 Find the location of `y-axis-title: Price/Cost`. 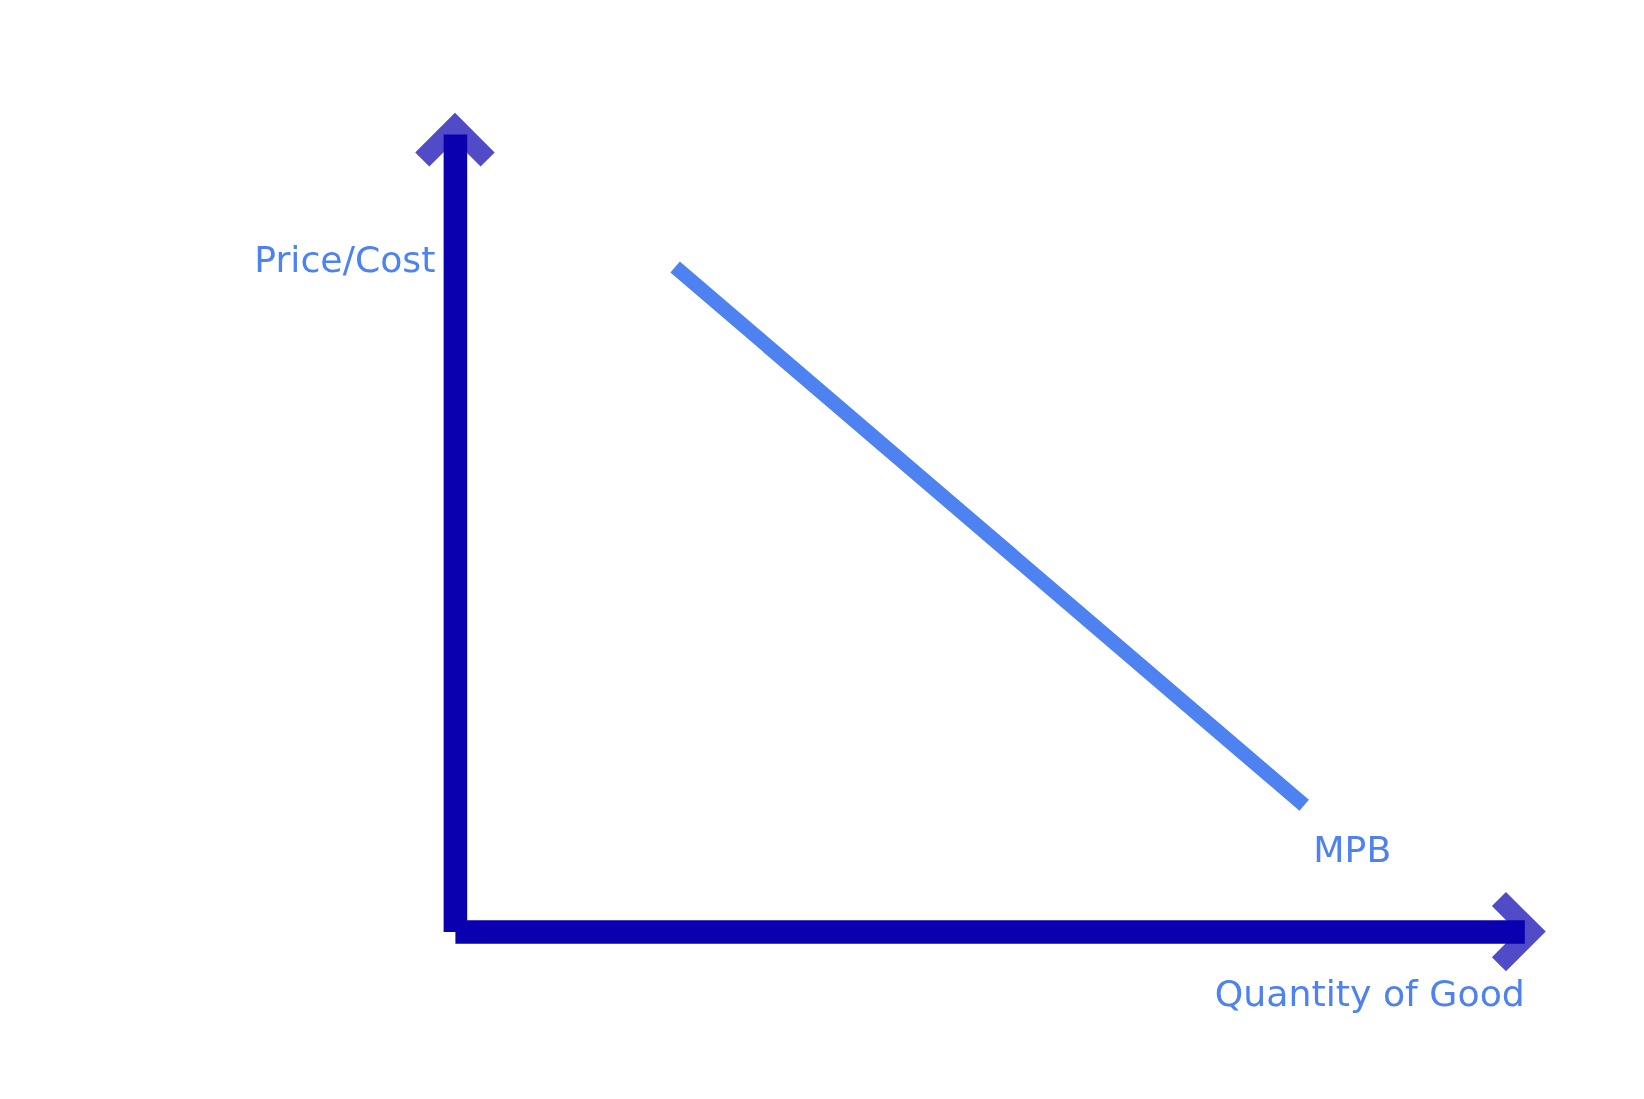

y-axis-title: Price/Cost is located at coordinates (345, 260).